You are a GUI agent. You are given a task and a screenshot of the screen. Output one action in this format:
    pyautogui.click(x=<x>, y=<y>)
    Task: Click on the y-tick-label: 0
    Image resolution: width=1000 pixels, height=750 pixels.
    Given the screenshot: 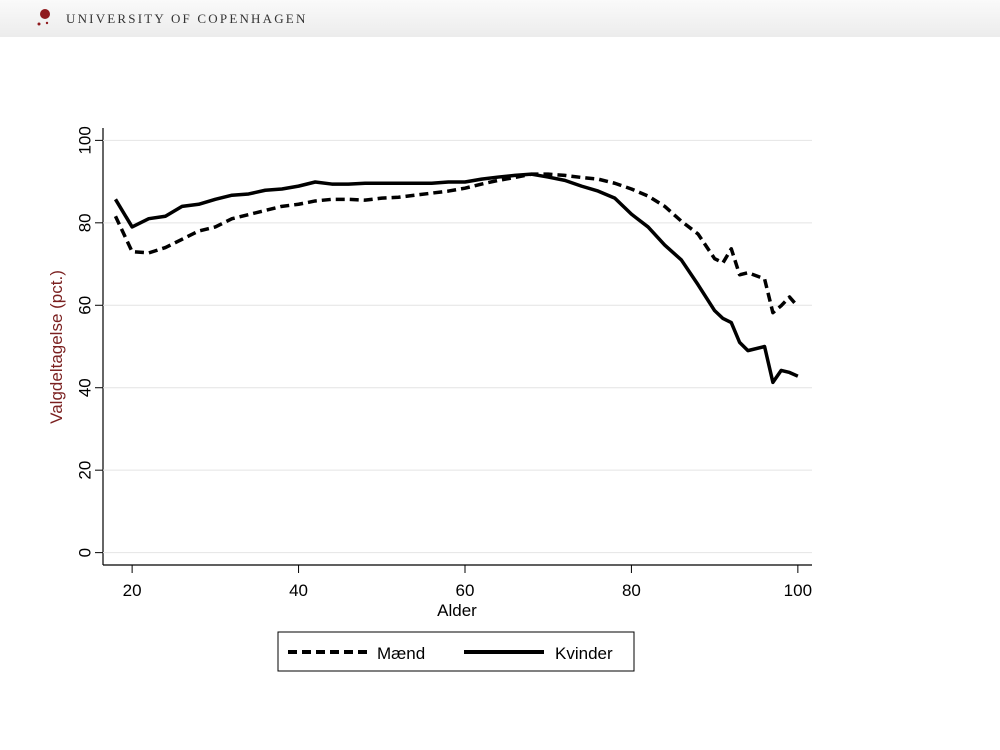 What is the action you would take?
    pyautogui.click(x=84, y=552)
    